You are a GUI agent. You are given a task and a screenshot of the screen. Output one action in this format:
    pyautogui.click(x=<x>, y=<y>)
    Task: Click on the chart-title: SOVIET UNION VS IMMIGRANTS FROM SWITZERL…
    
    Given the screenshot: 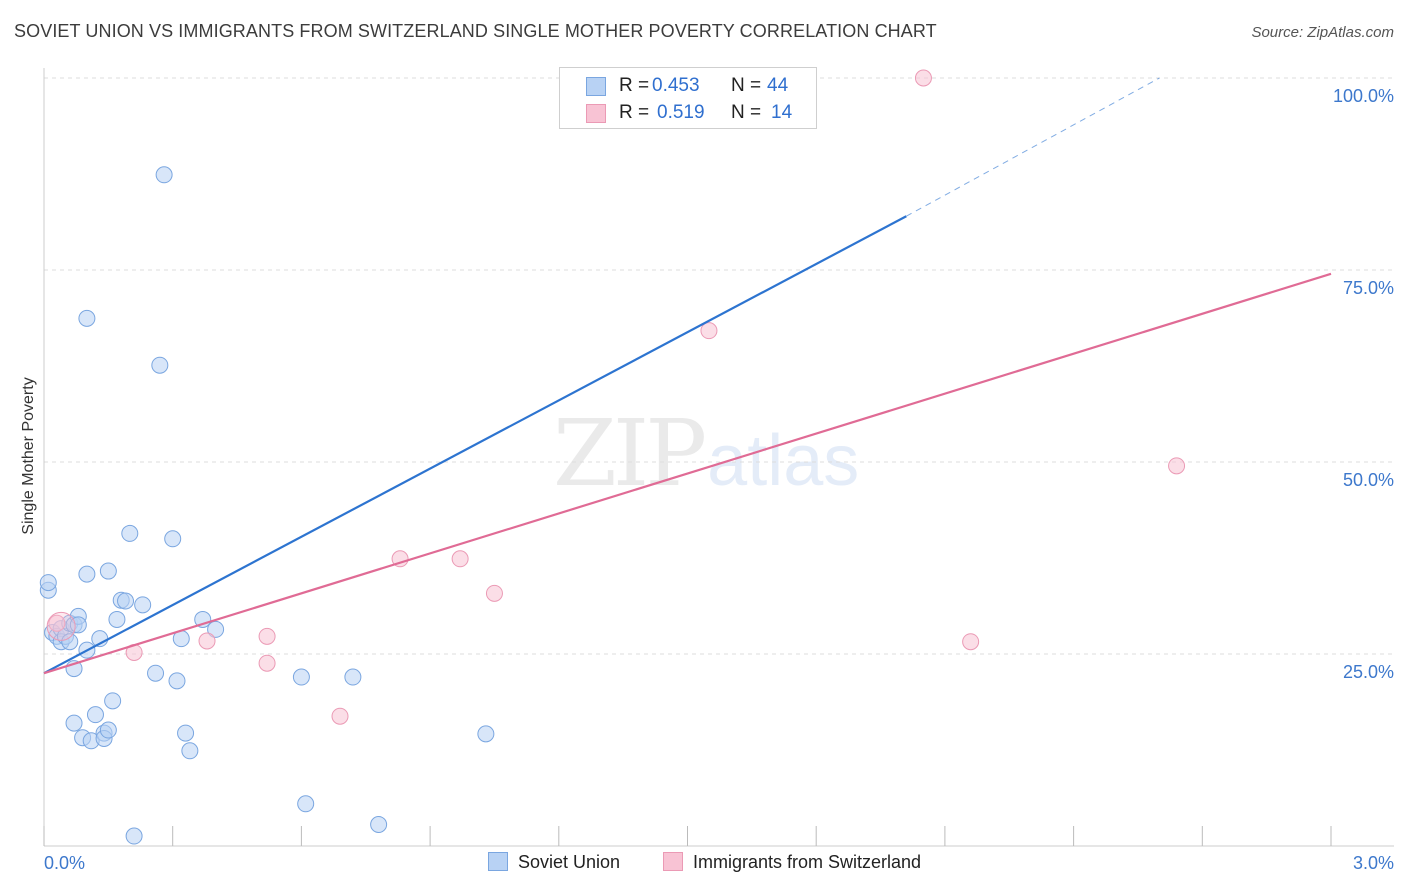 What is the action you would take?
    pyautogui.click(x=475, y=31)
    